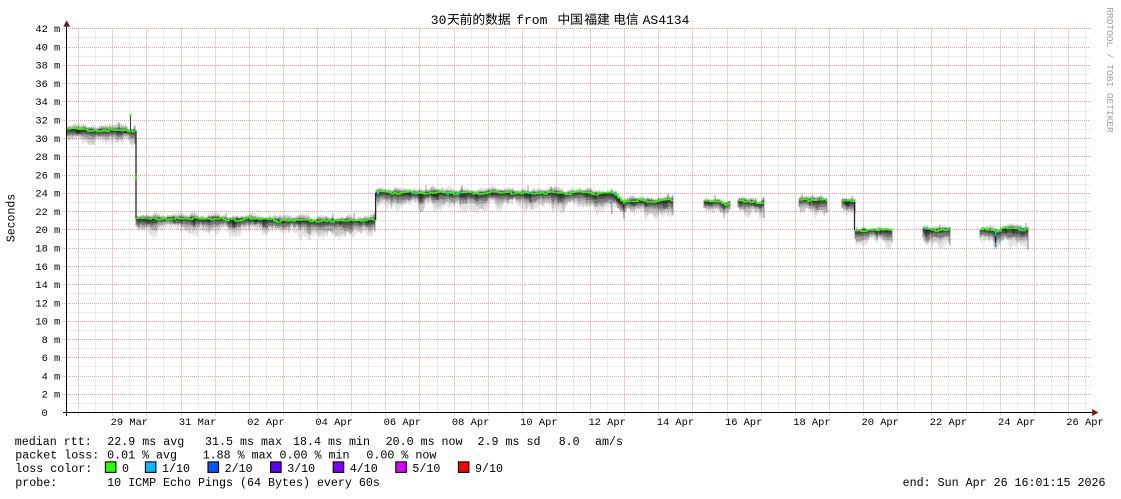  I want to click on svg-text: 22.9 ms avg, so click(145, 442).